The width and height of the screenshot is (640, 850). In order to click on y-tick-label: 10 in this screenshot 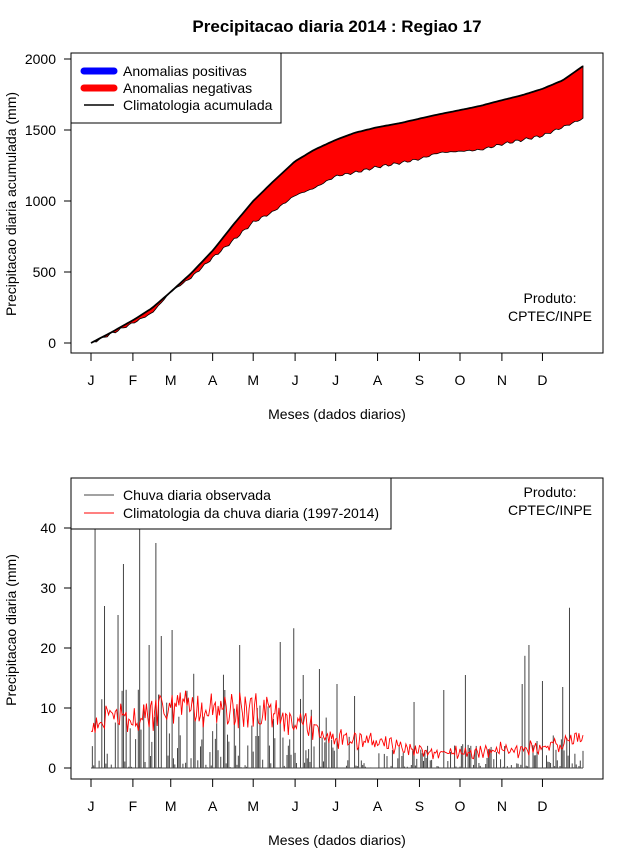, I will do `click(48, 708)`.